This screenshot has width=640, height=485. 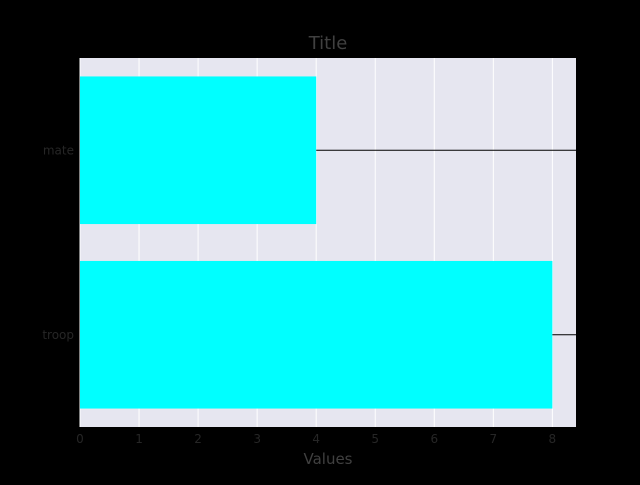 I want to click on x-axis-label: Values, so click(x=327, y=459).